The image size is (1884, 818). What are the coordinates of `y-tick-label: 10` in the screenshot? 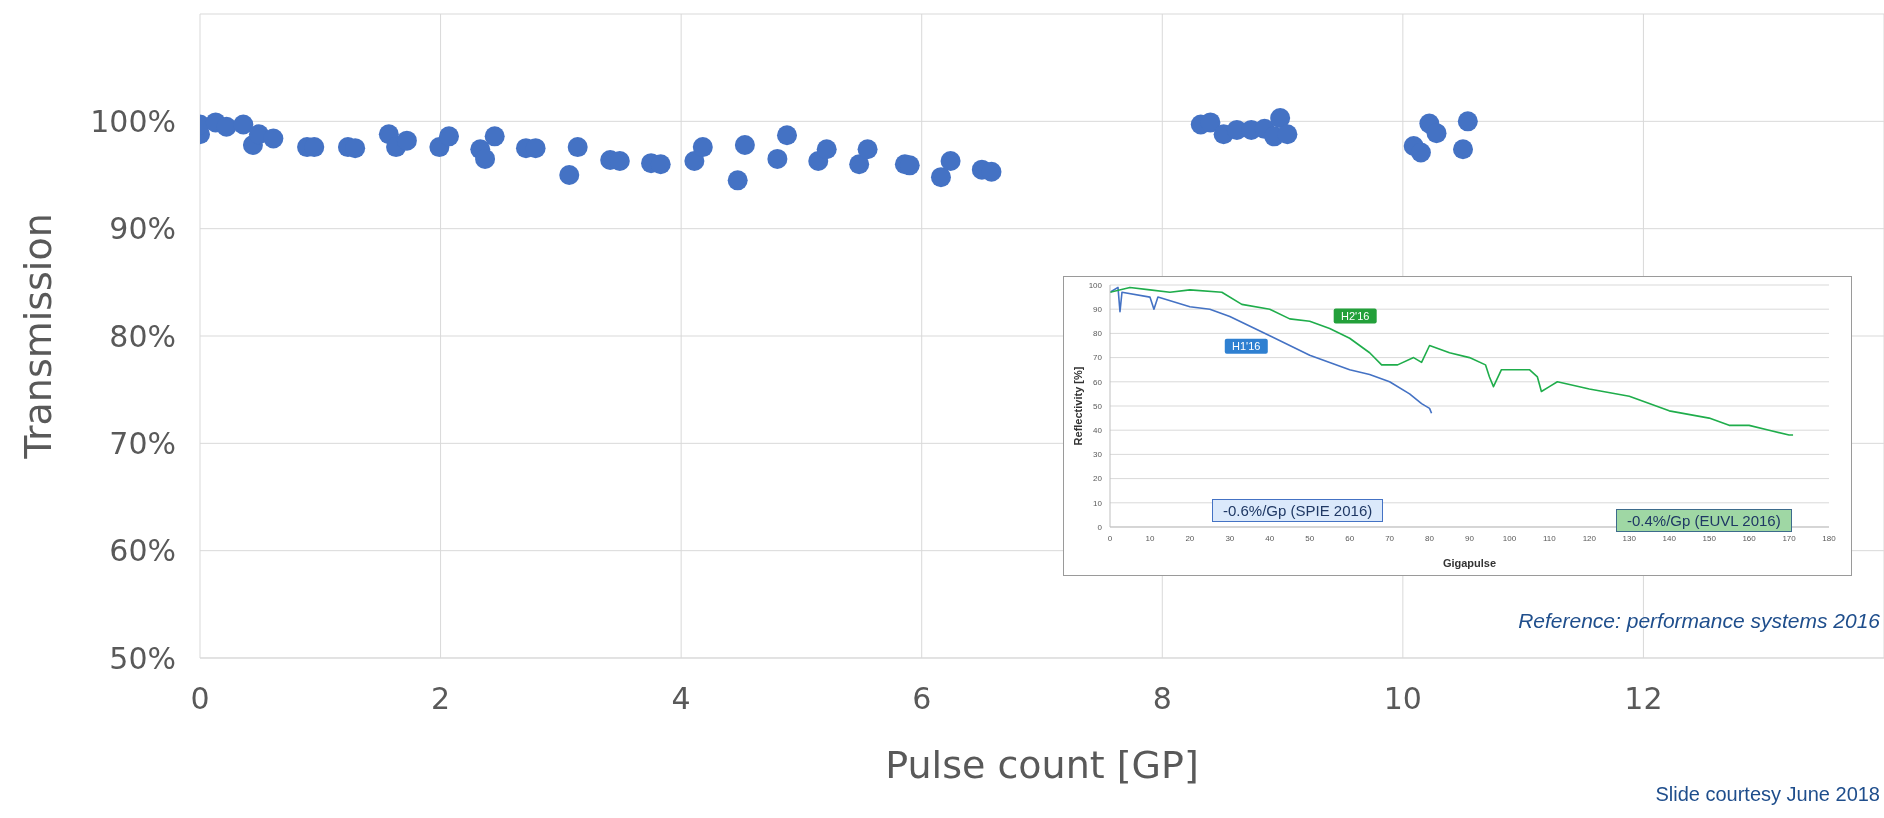 It's located at (1098, 503).